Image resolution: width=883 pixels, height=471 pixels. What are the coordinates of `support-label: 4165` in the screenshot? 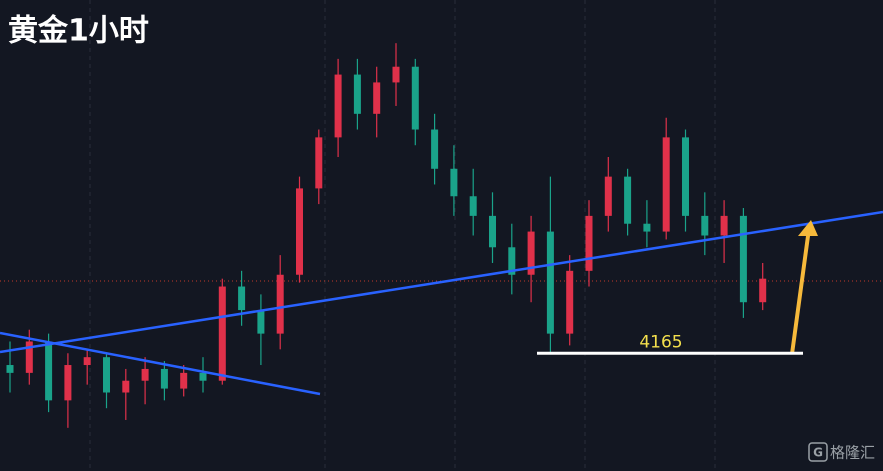 It's located at (660, 342).